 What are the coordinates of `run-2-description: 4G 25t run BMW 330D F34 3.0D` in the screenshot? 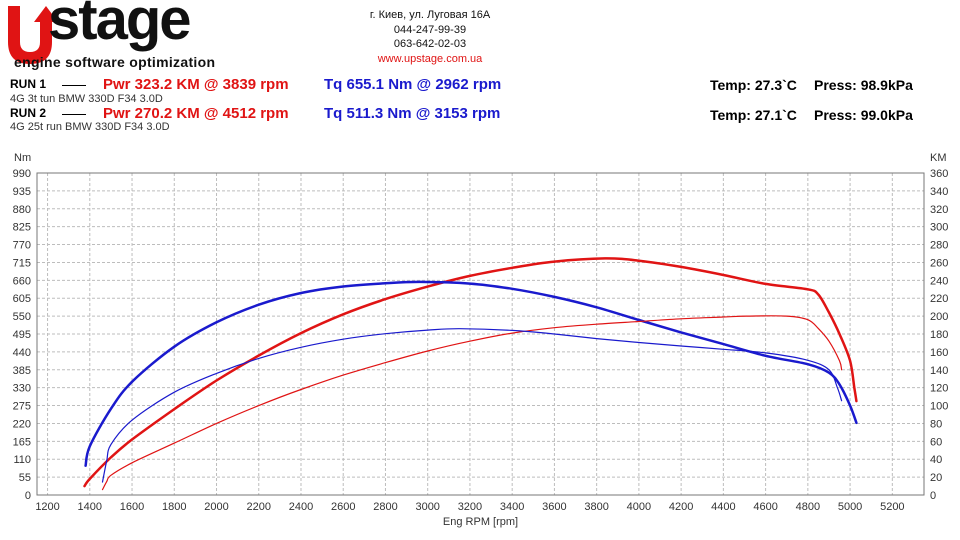 It's located at (90, 127).